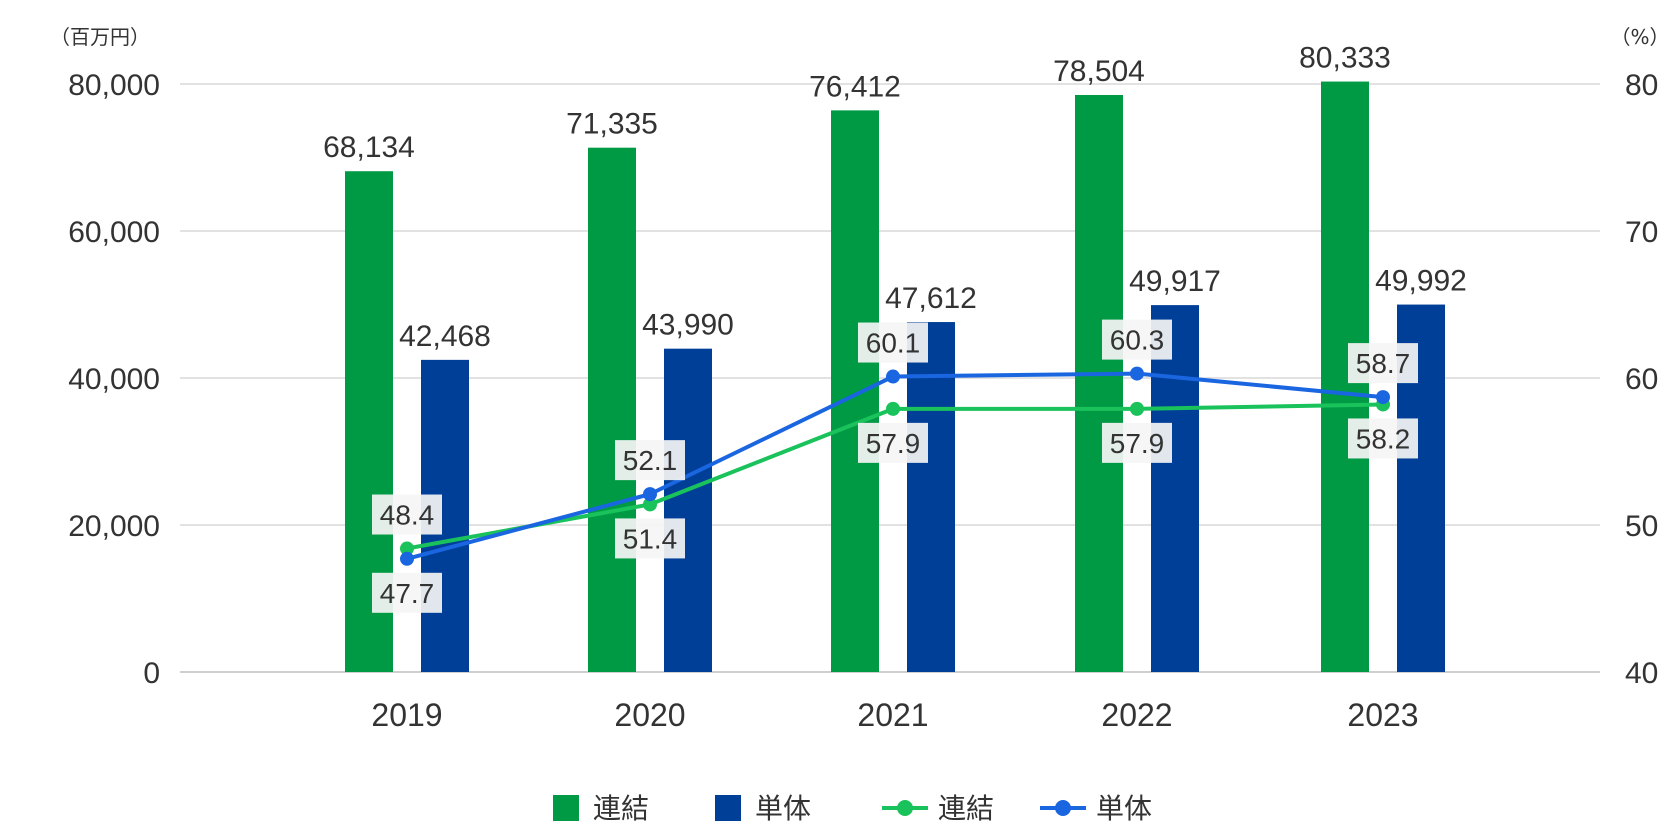 This screenshot has width=1680, height=840. I want to click on bar-value-label: 49,992, so click(1421, 281).